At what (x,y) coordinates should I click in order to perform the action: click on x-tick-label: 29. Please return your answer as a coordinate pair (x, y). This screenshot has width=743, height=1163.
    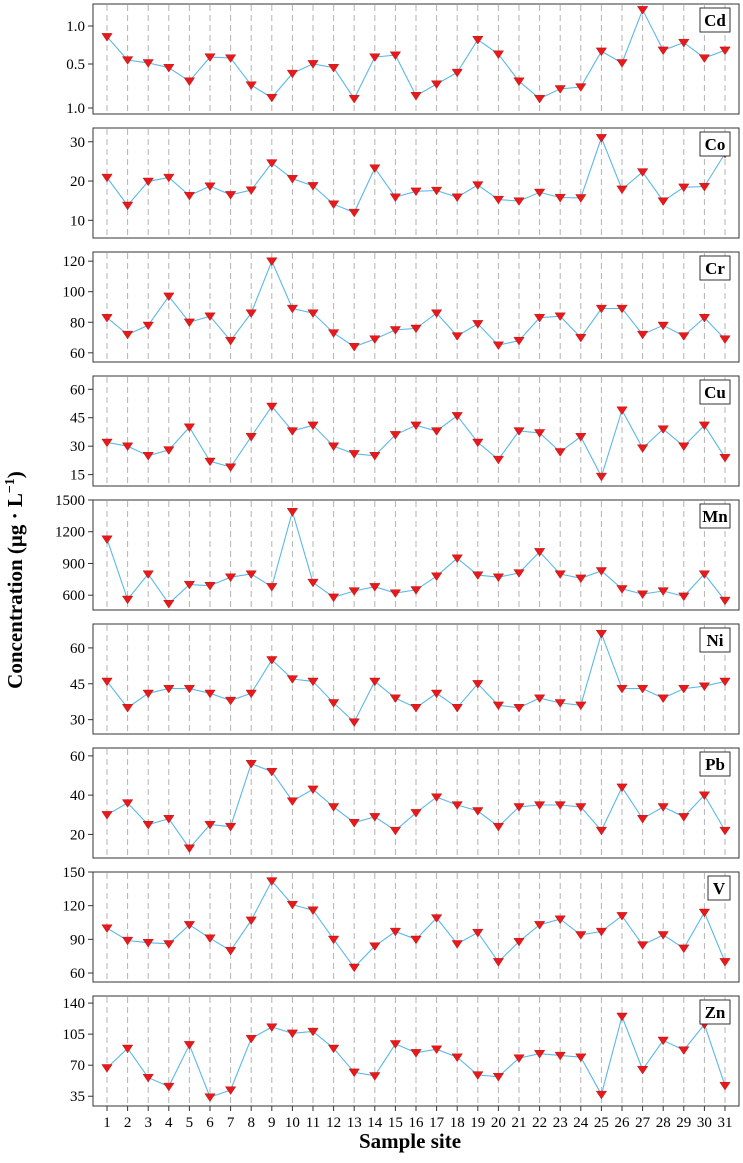
    Looking at the image, I should click on (683, 1123).